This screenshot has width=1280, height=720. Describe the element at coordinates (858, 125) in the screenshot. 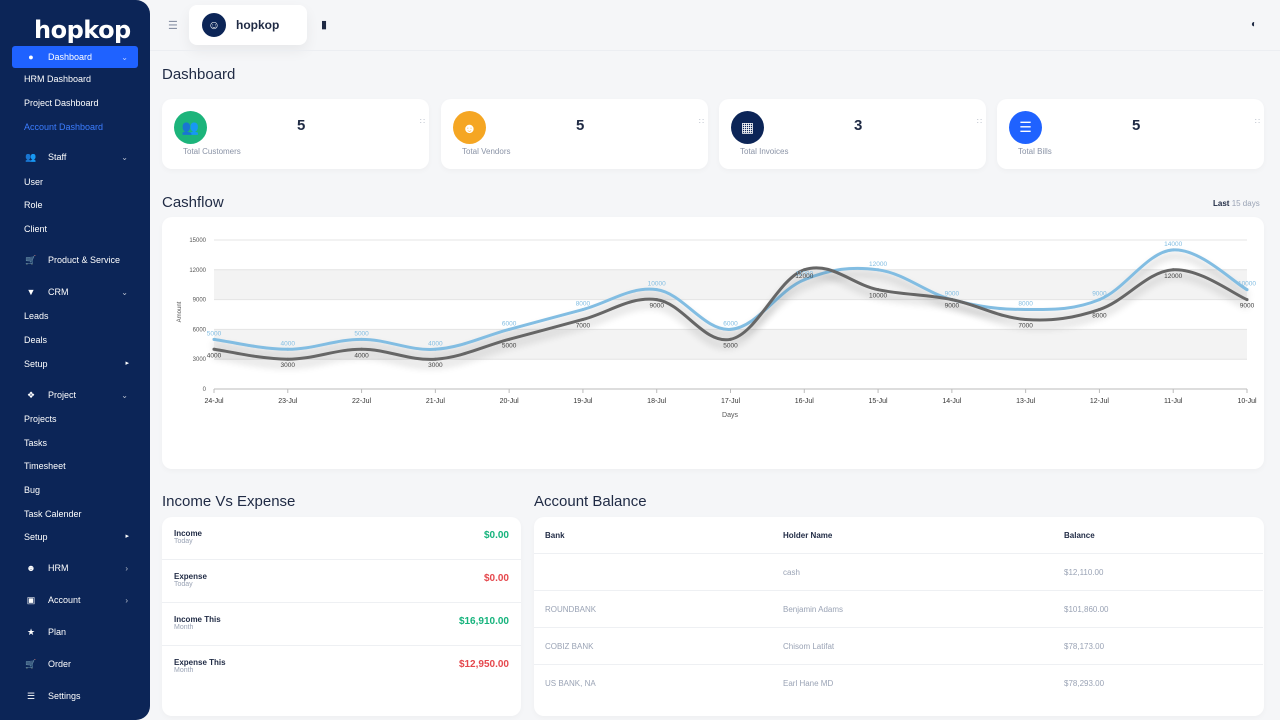

I see `stat-value: 3` at that location.